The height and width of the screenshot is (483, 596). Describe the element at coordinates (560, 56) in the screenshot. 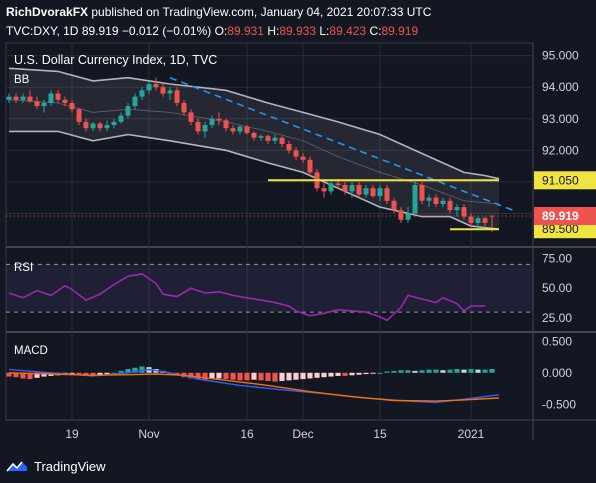

I see `price-tick-label: 95.000` at that location.